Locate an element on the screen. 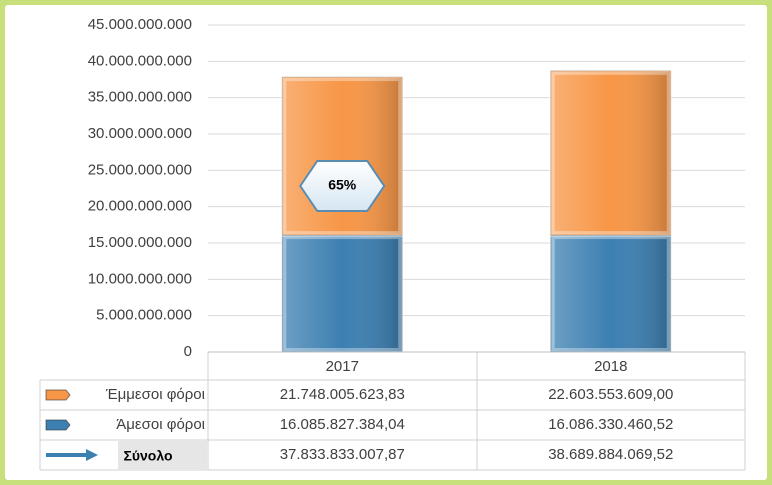 This screenshot has height=485, width=772. table-total: 38.689.884.069,52 is located at coordinates (610, 454).